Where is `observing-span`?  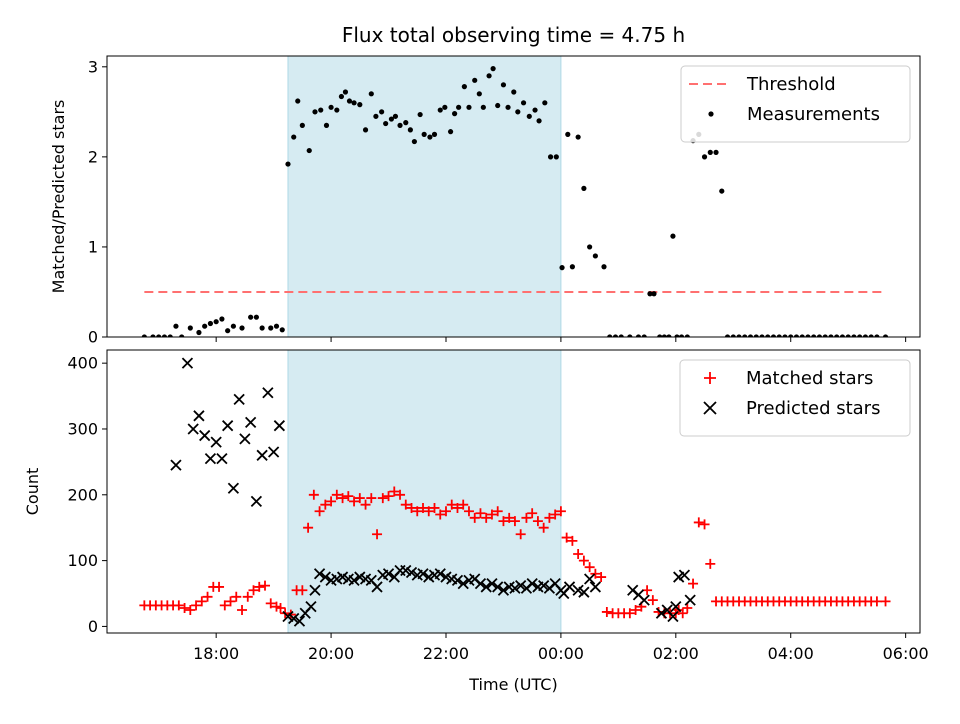
observing-span is located at coordinates (424, 491).